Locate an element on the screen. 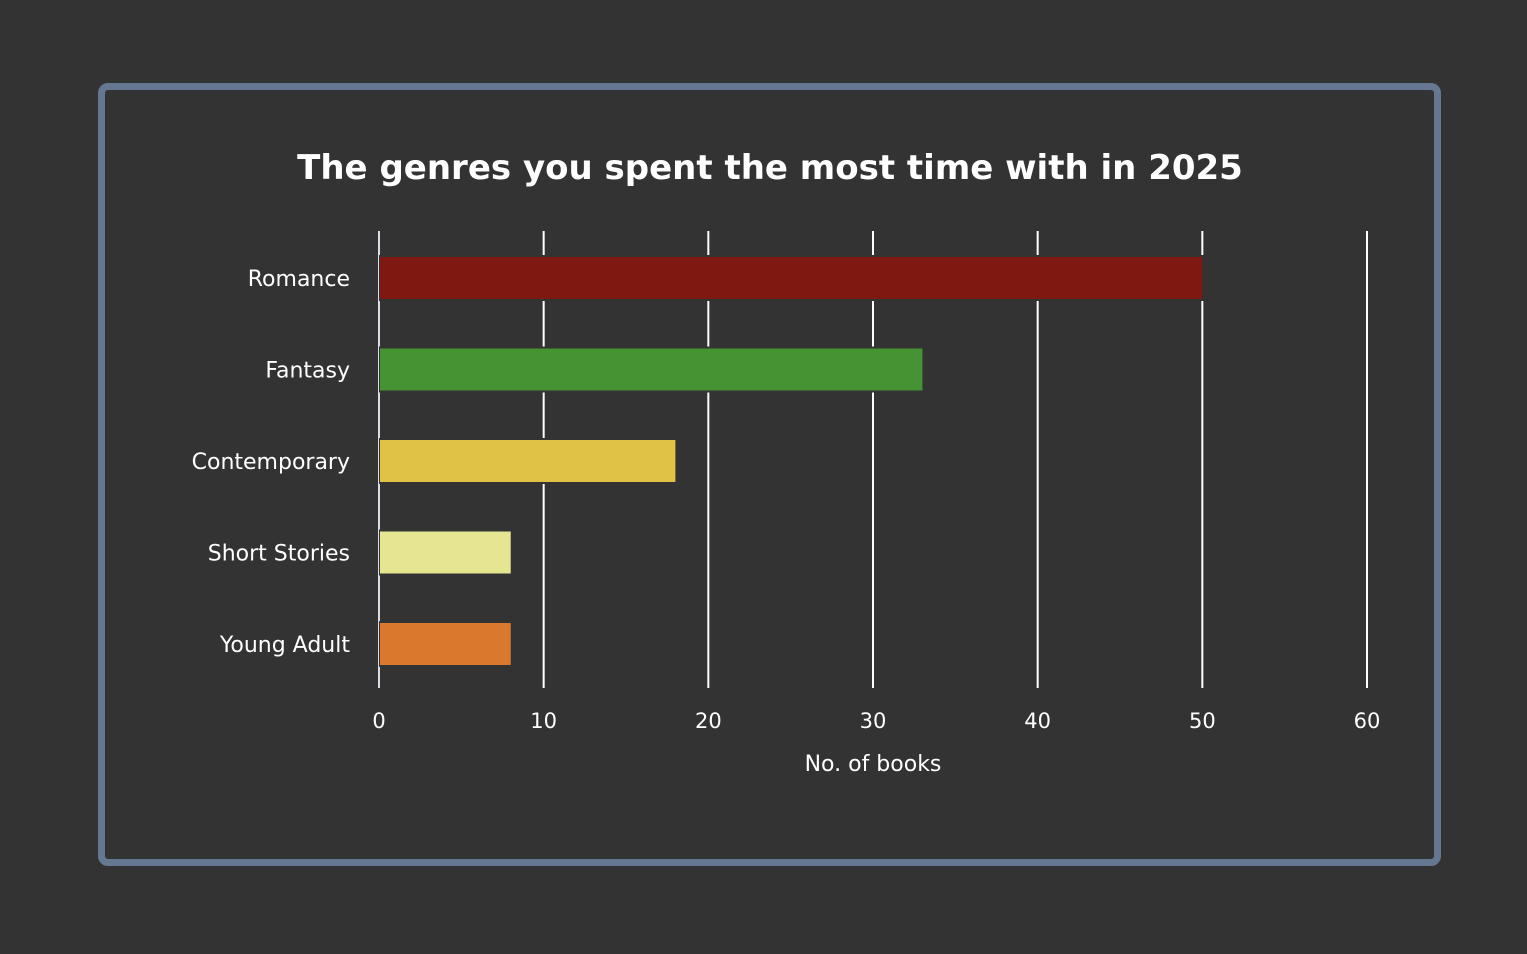 The height and width of the screenshot is (954, 1527). bar-romance is located at coordinates (791, 278).